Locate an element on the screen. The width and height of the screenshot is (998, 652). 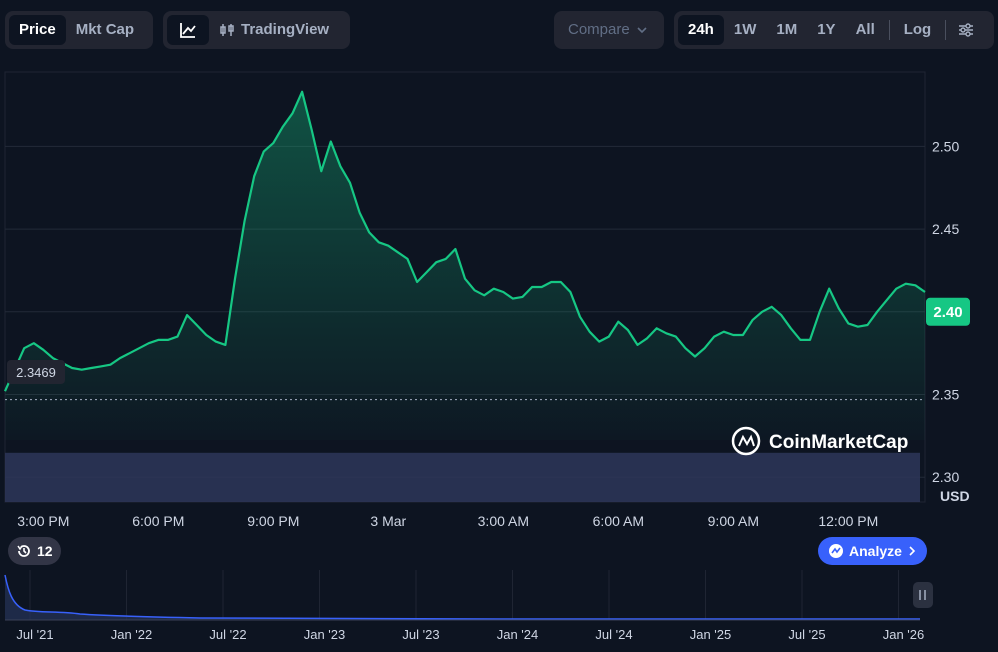
x-tick-label: 3 Mar is located at coordinates (388, 521).